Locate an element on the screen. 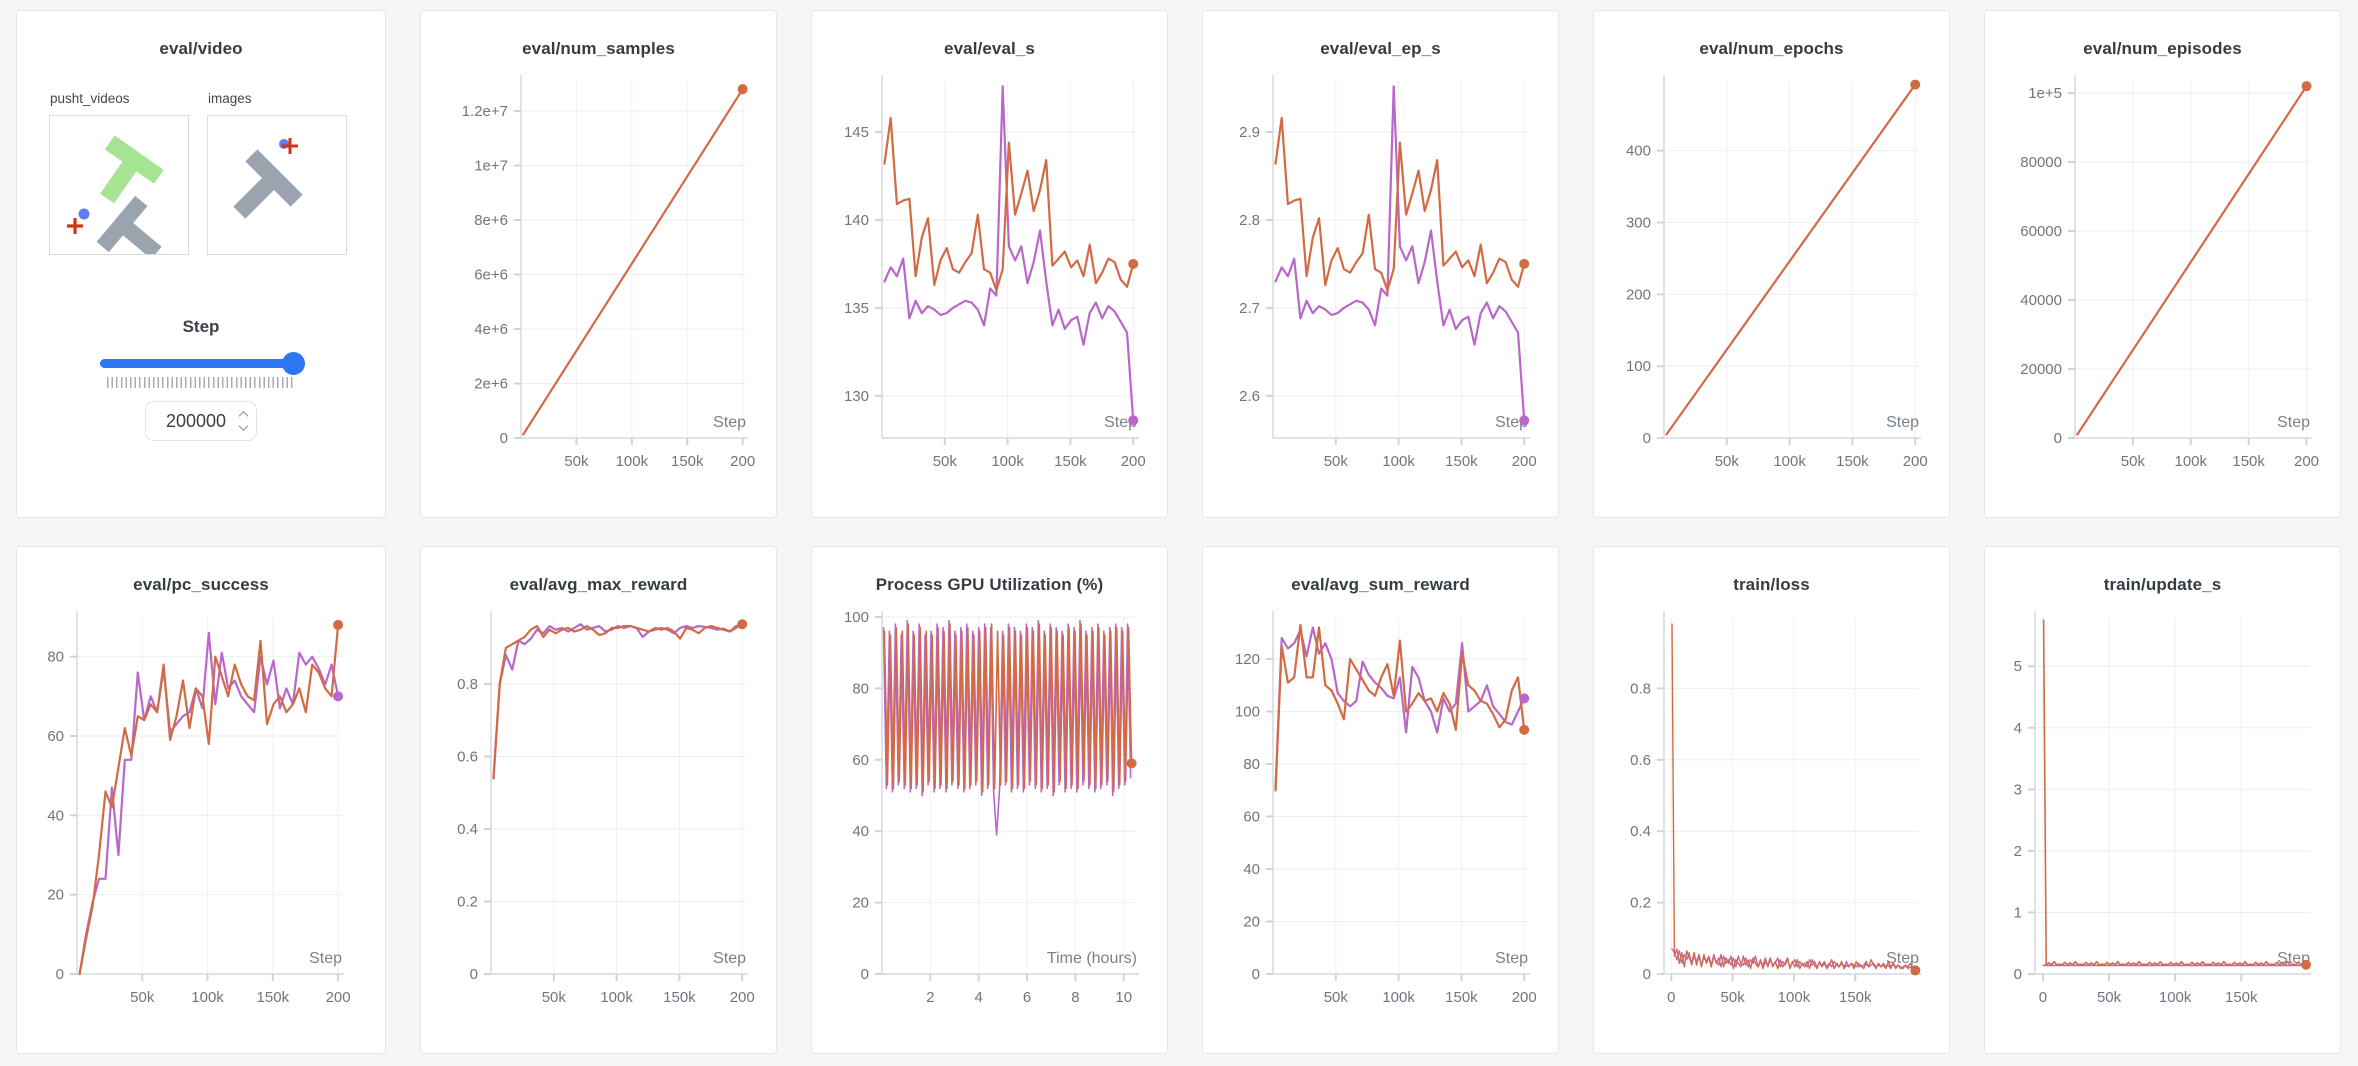 This screenshot has width=2358, height=1066. step-slider-track is located at coordinates (201, 363).